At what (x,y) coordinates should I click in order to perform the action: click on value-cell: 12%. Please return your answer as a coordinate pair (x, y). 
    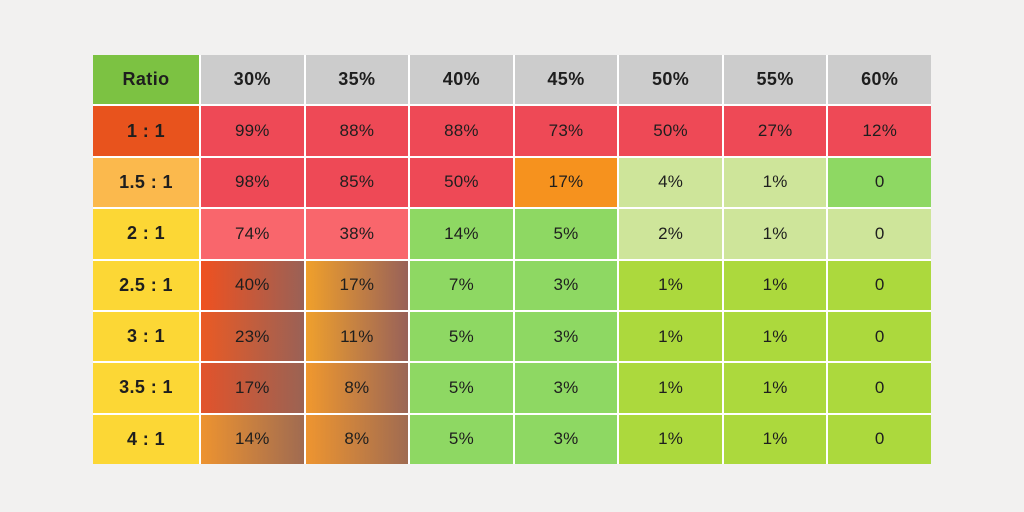
    Looking at the image, I should click on (879, 131).